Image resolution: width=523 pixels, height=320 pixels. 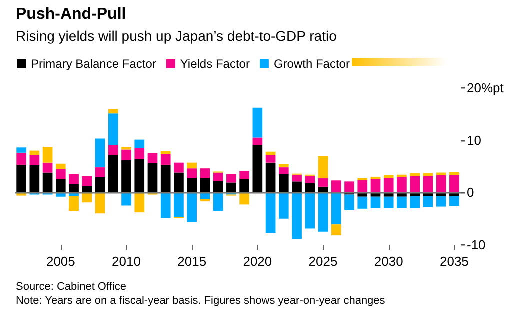 I want to click on source-note: Source: Cabinet Office, so click(x=72, y=287).